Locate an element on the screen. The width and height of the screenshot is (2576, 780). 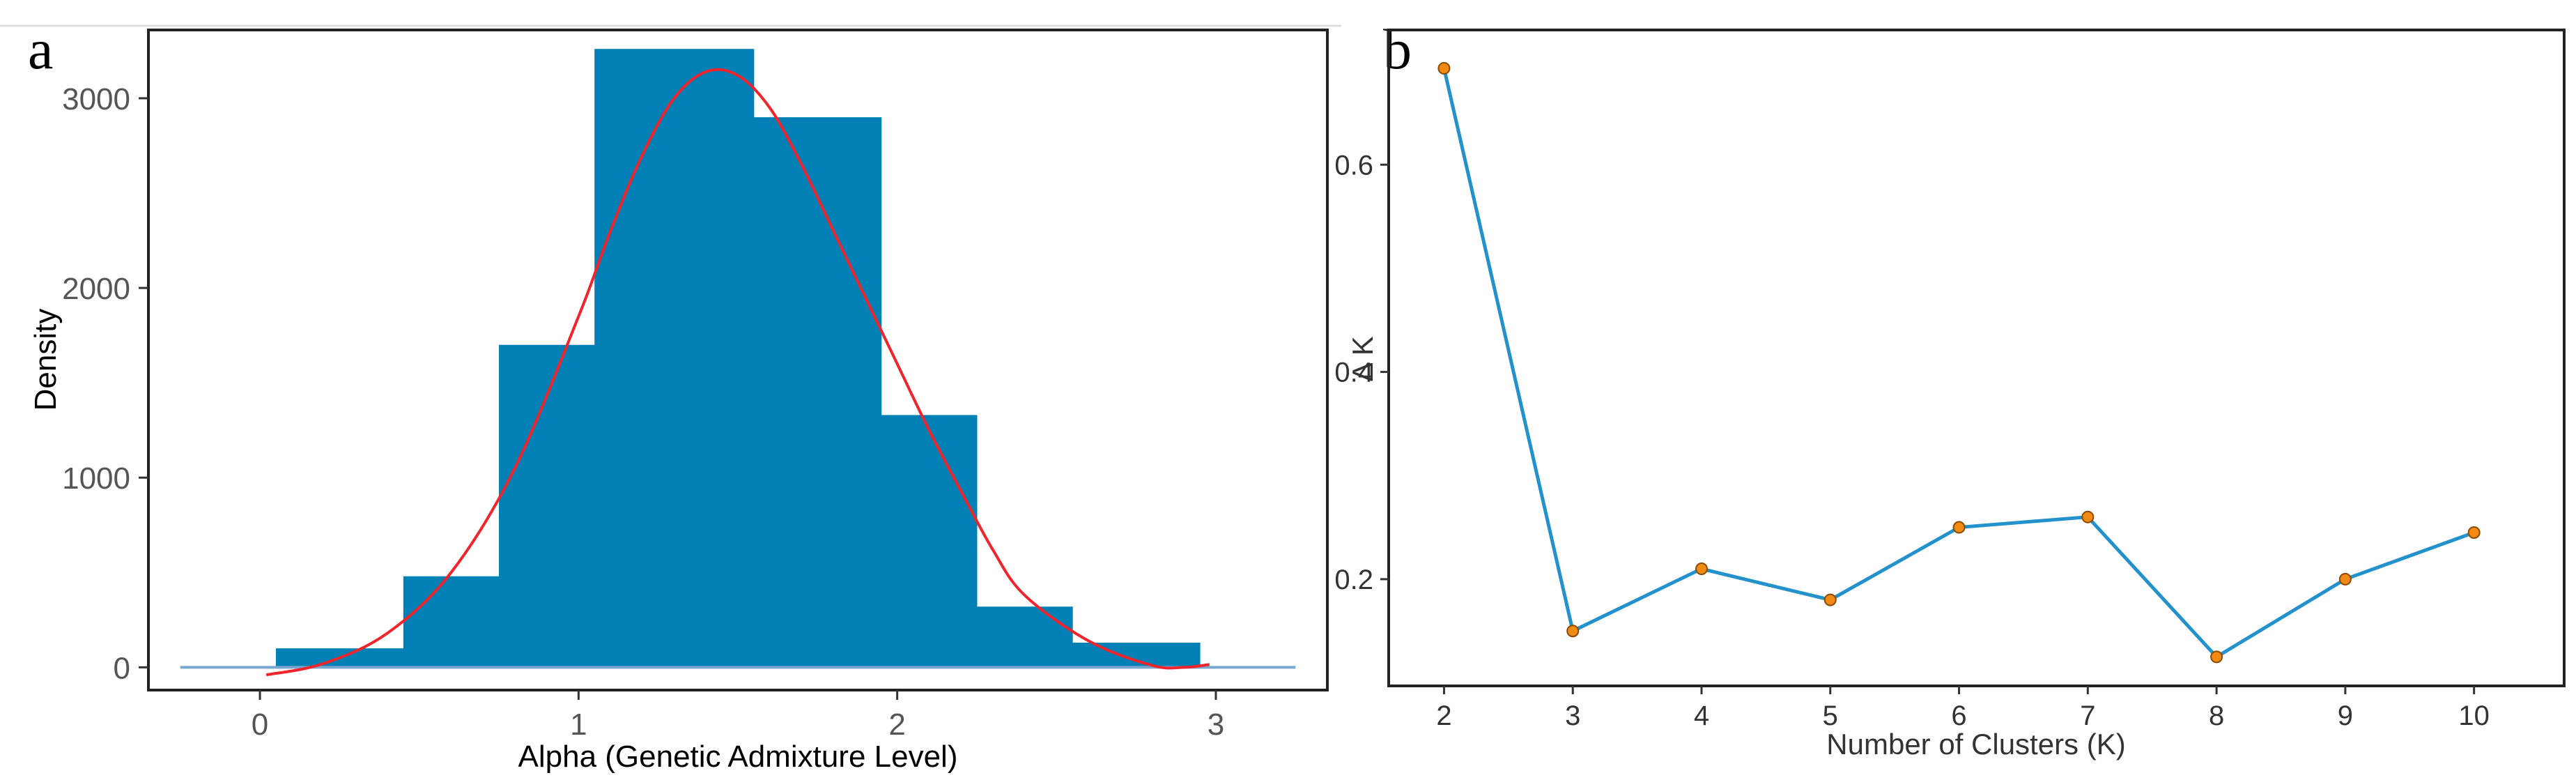
b-y-tick-label: 0.2 is located at coordinates (1353, 580).